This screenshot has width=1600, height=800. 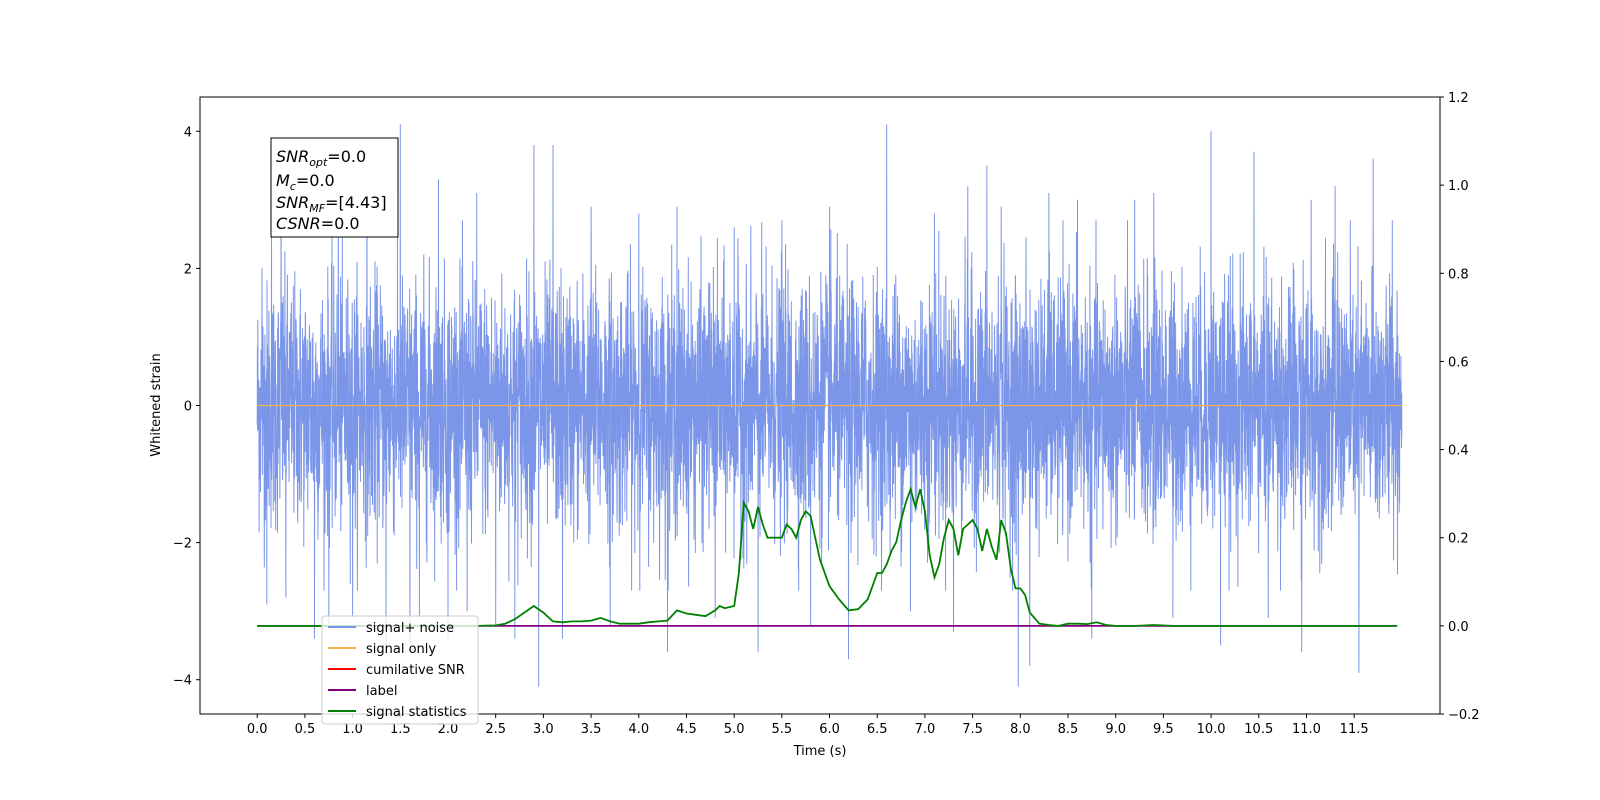 What do you see at coordinates (381, 691) in the screenshot?
I see `legend-label-label: label` at bounding box center [381, 691].